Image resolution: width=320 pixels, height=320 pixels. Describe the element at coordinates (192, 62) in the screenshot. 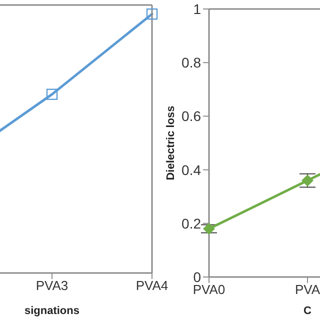

I see `y-tick-label: 0.8` at that location.